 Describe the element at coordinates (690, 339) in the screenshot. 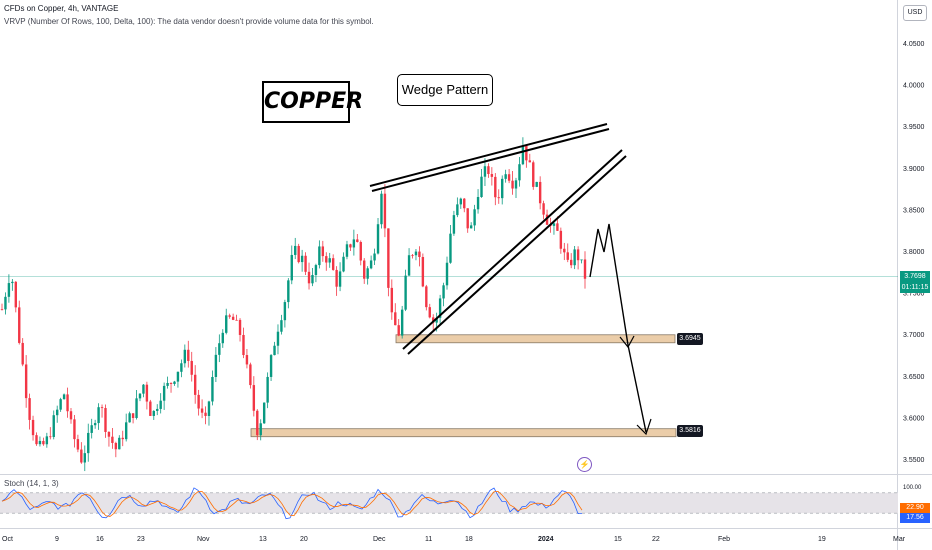

I see `support-label-1: 3.6945` at that location.